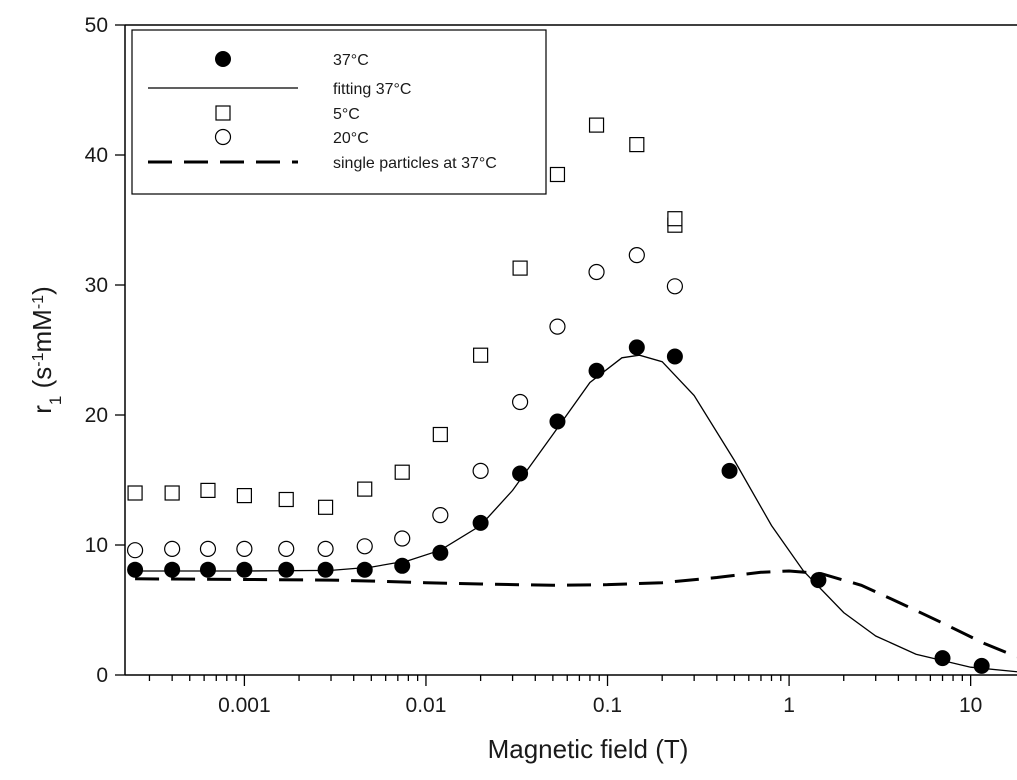 Image resolution: width=1017 pixels, height=780 pixels. What do you see at coordinates (105, 350) in the screenshot?
I see `y-axis-ticks: 0 10 20 30 40 50` at bounding box center [105, 350].